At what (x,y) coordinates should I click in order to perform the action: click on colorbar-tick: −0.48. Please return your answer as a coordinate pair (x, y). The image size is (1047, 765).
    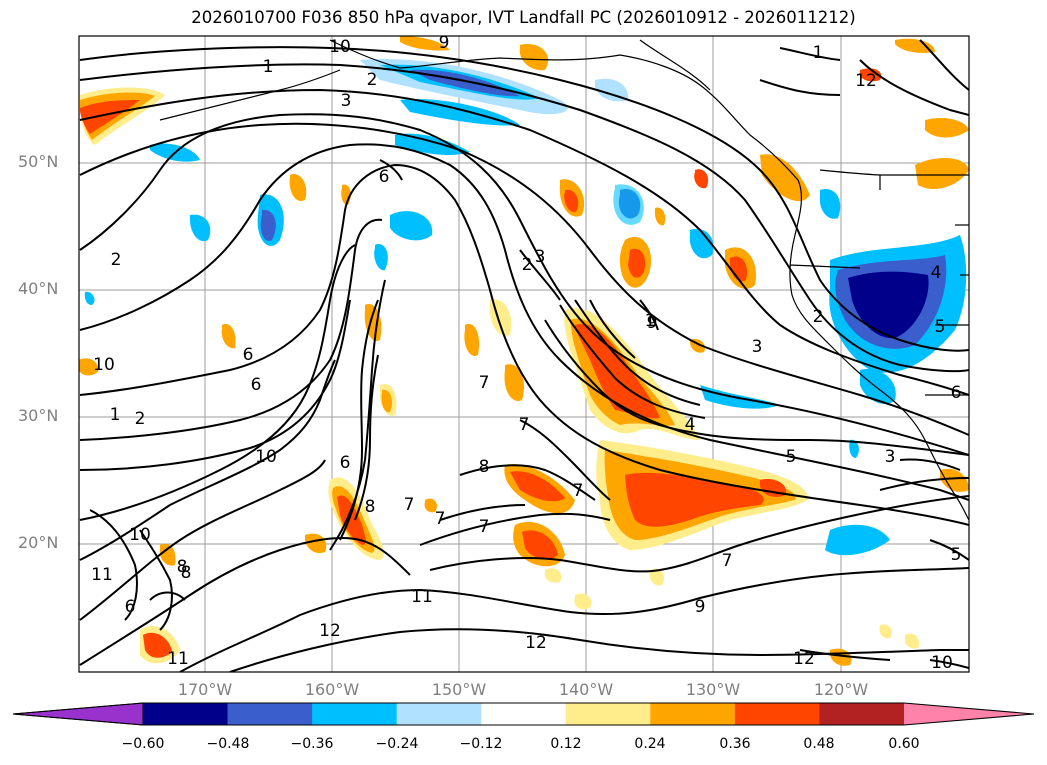
    Looking at the image, I should click on (228, 744).